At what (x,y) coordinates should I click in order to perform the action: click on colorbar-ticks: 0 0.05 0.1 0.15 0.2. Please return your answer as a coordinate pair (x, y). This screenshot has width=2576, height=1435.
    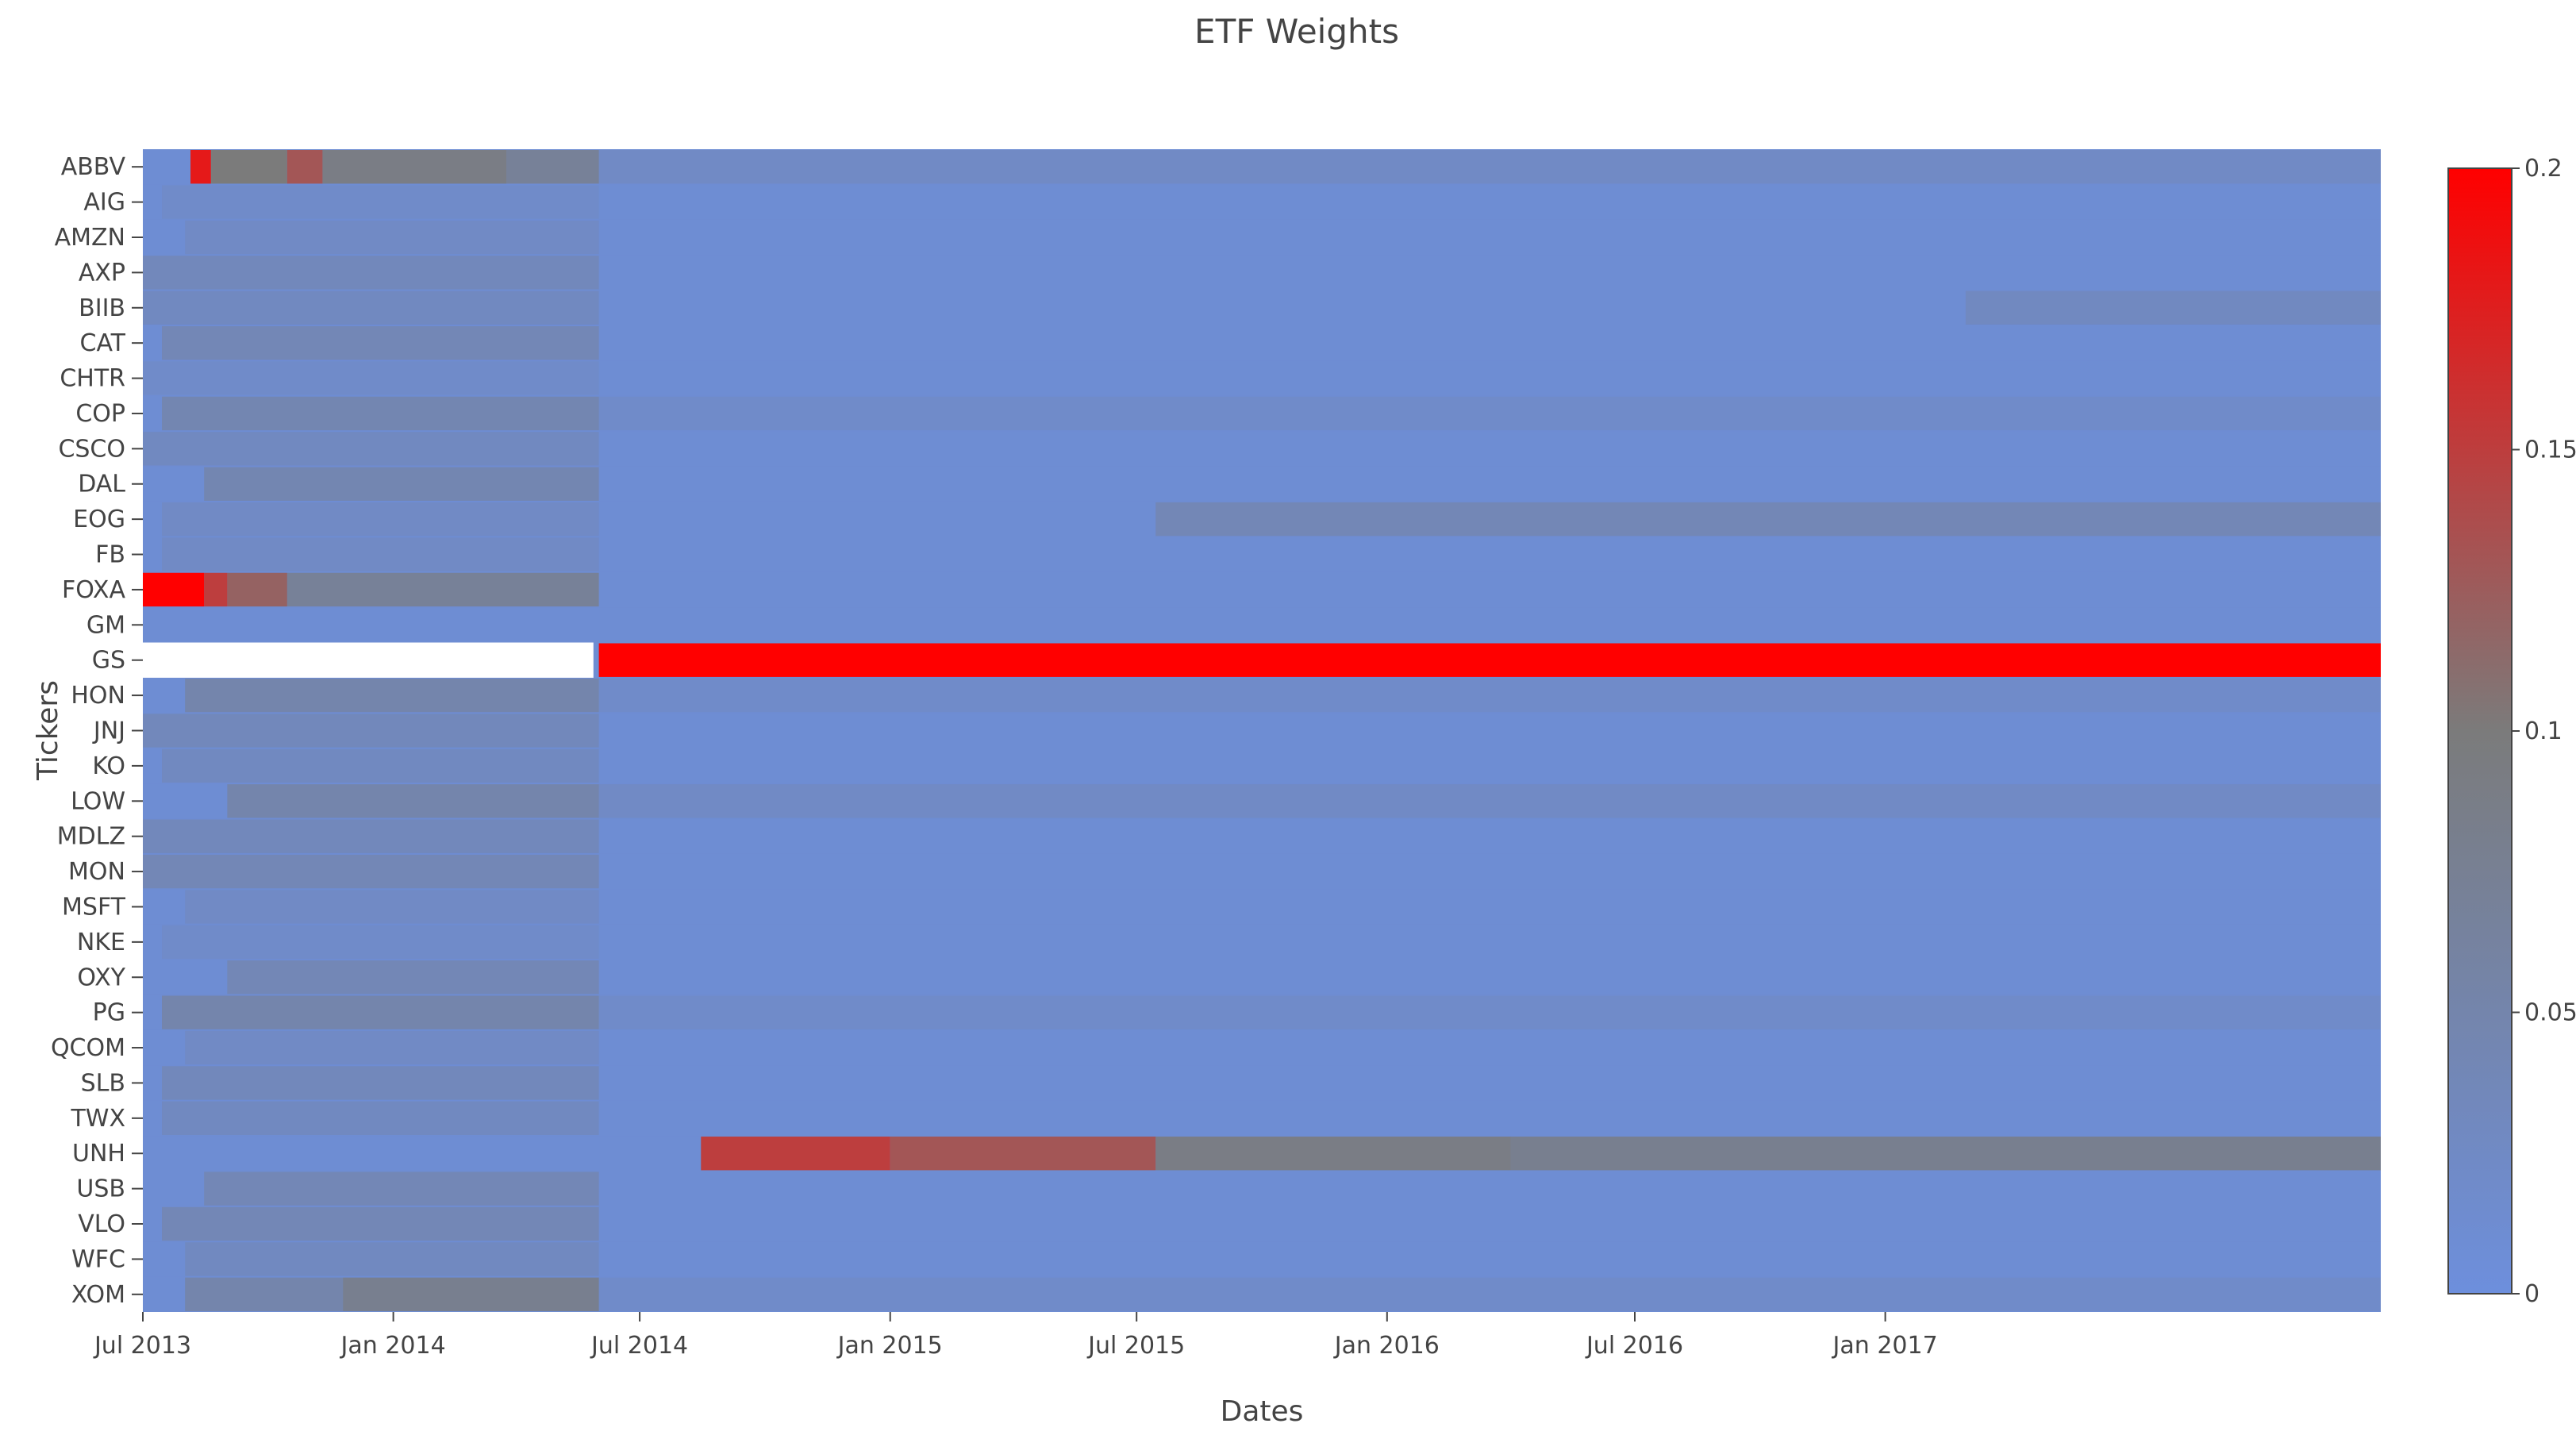
    Looking at the image, I should click on (2544, 731).